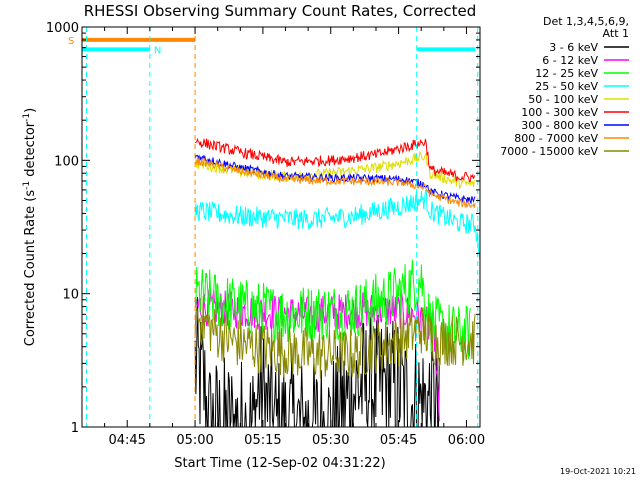 This screenshot has width=640, height=480. Describe the element at coordinates (27, 185) in the screenshot. I see `y-label-sup1: -1` at that location.